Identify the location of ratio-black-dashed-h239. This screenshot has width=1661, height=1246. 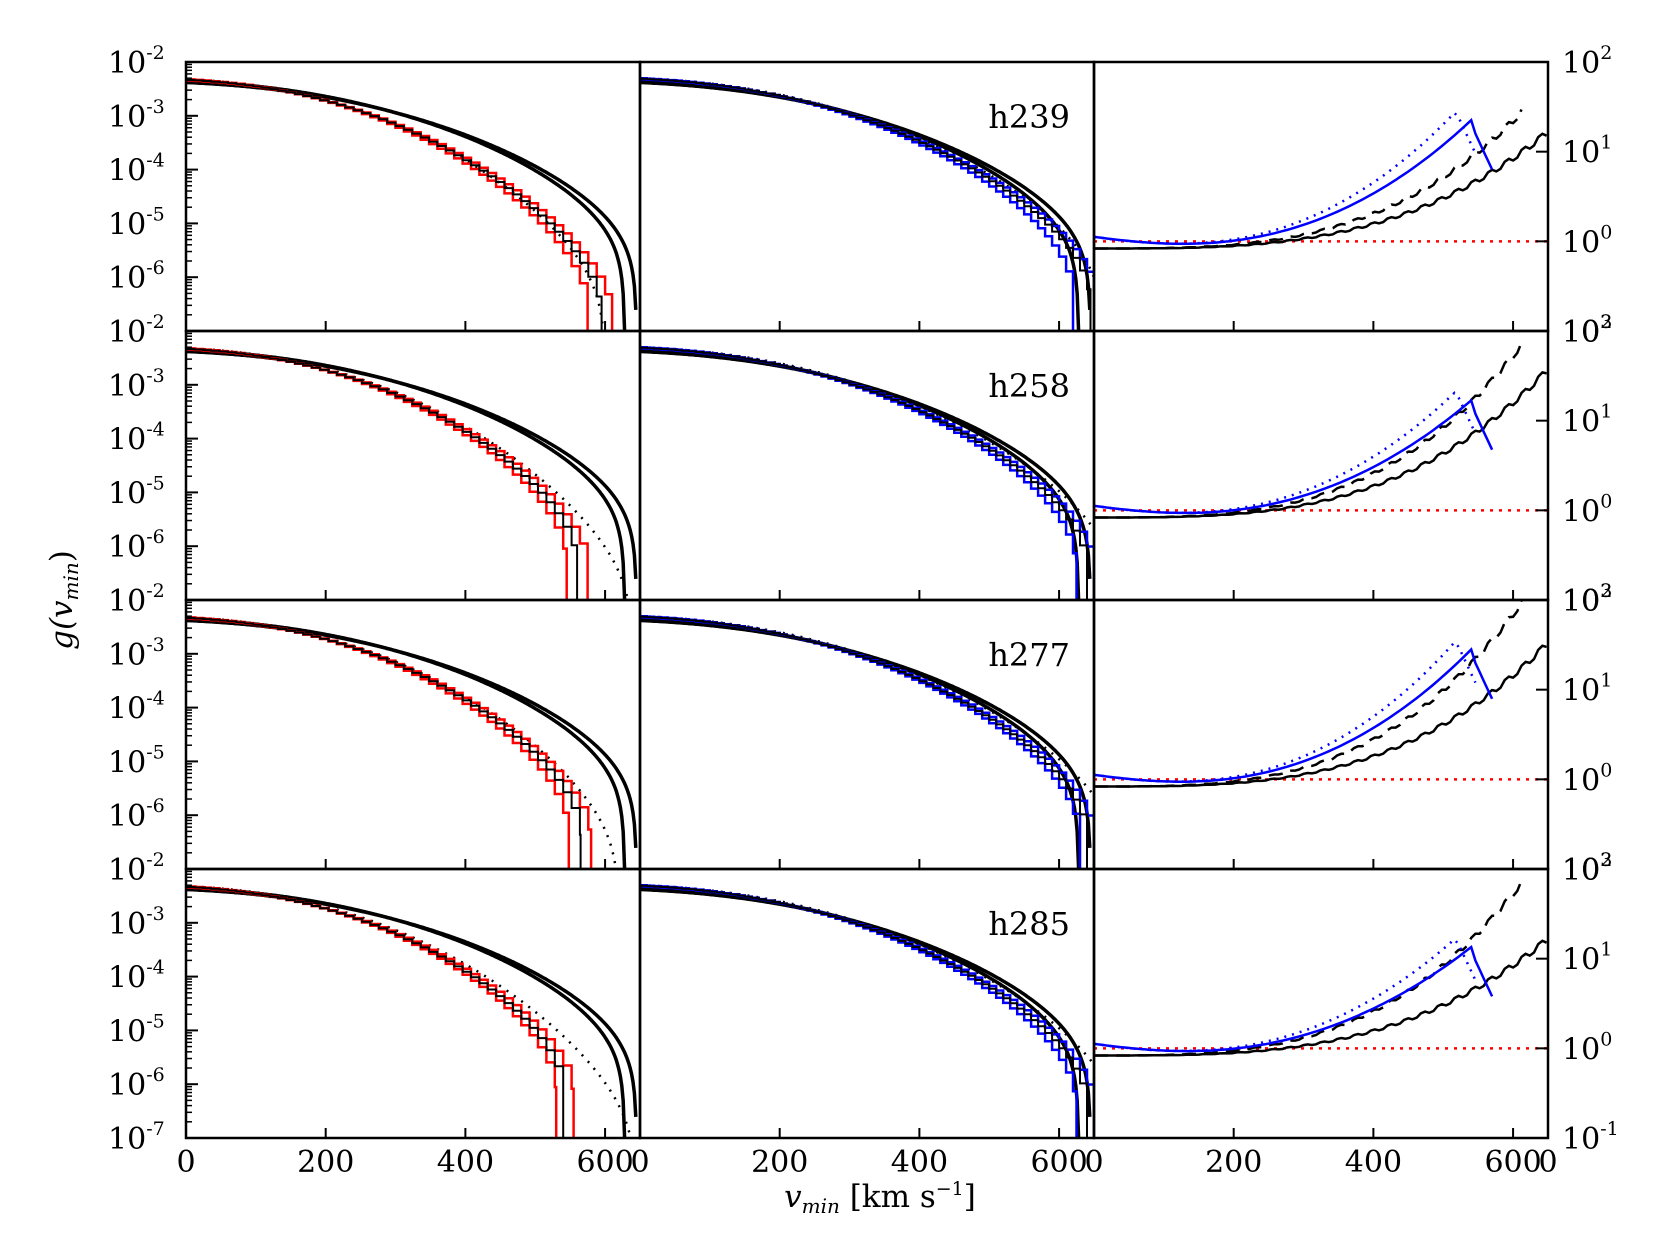
(1308, 179).